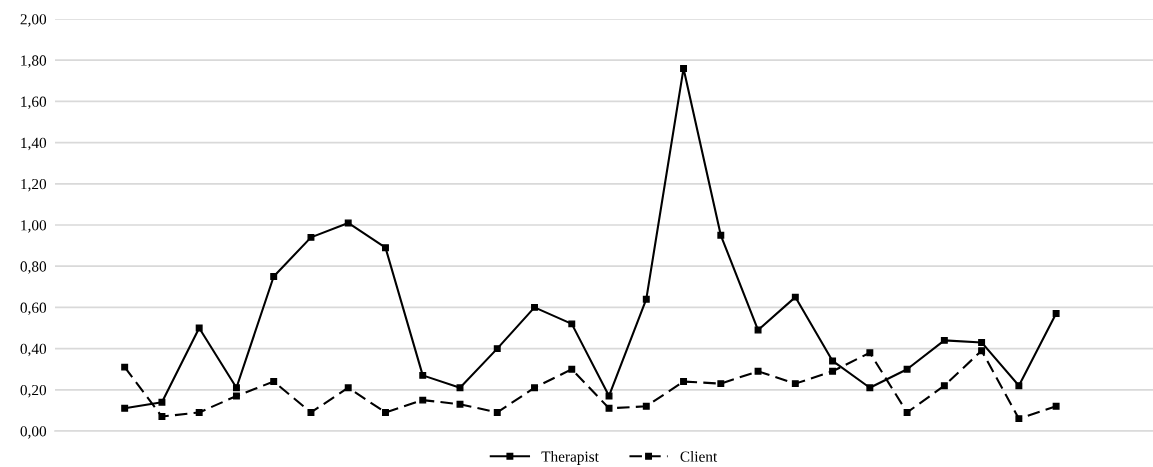  What do you see at coordinates (699, 456) in the screenshot?
I see `legend-label: Client` at bounding box center [699, 456].